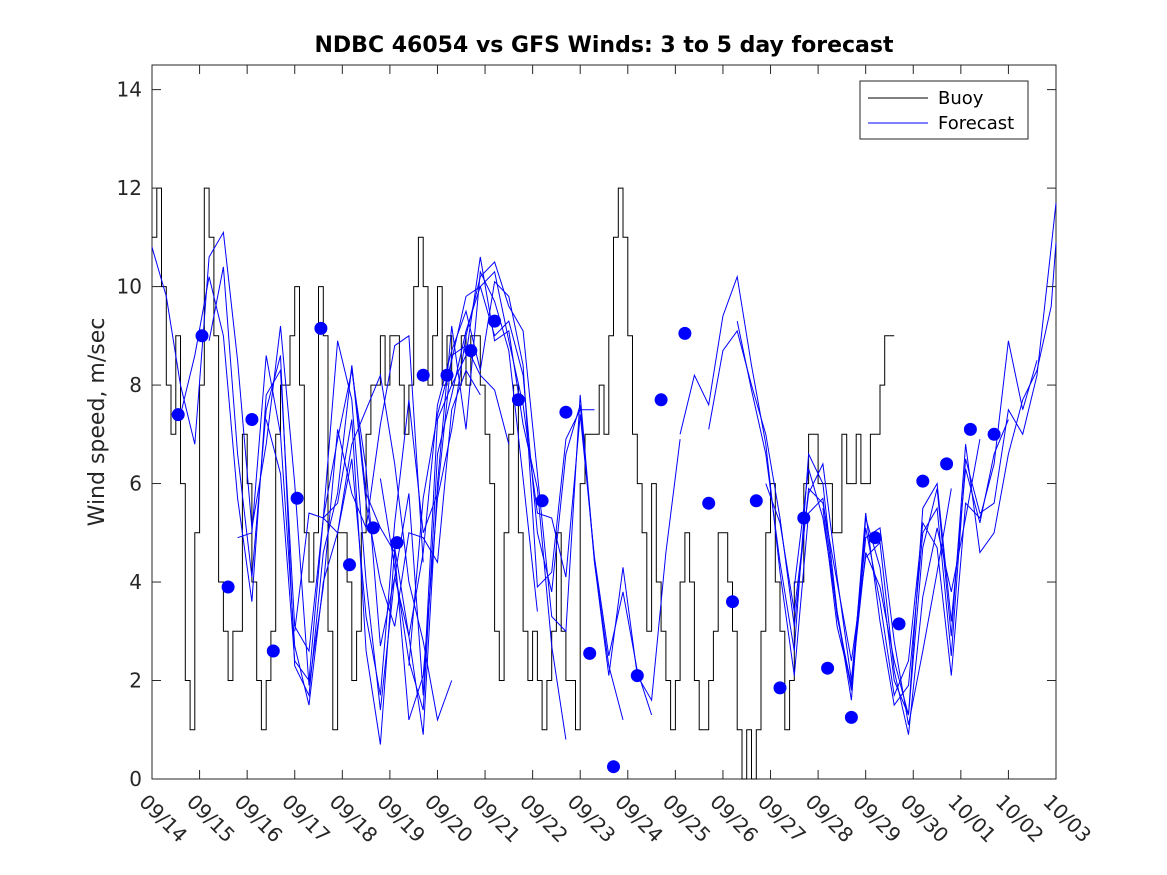 The width and height of the screenshot is (1167, 875). What do you see at coordinates (961, 98) in the screenshot?
I see `legend-buoy-label: Buoy` at bounding box center [961, 98].